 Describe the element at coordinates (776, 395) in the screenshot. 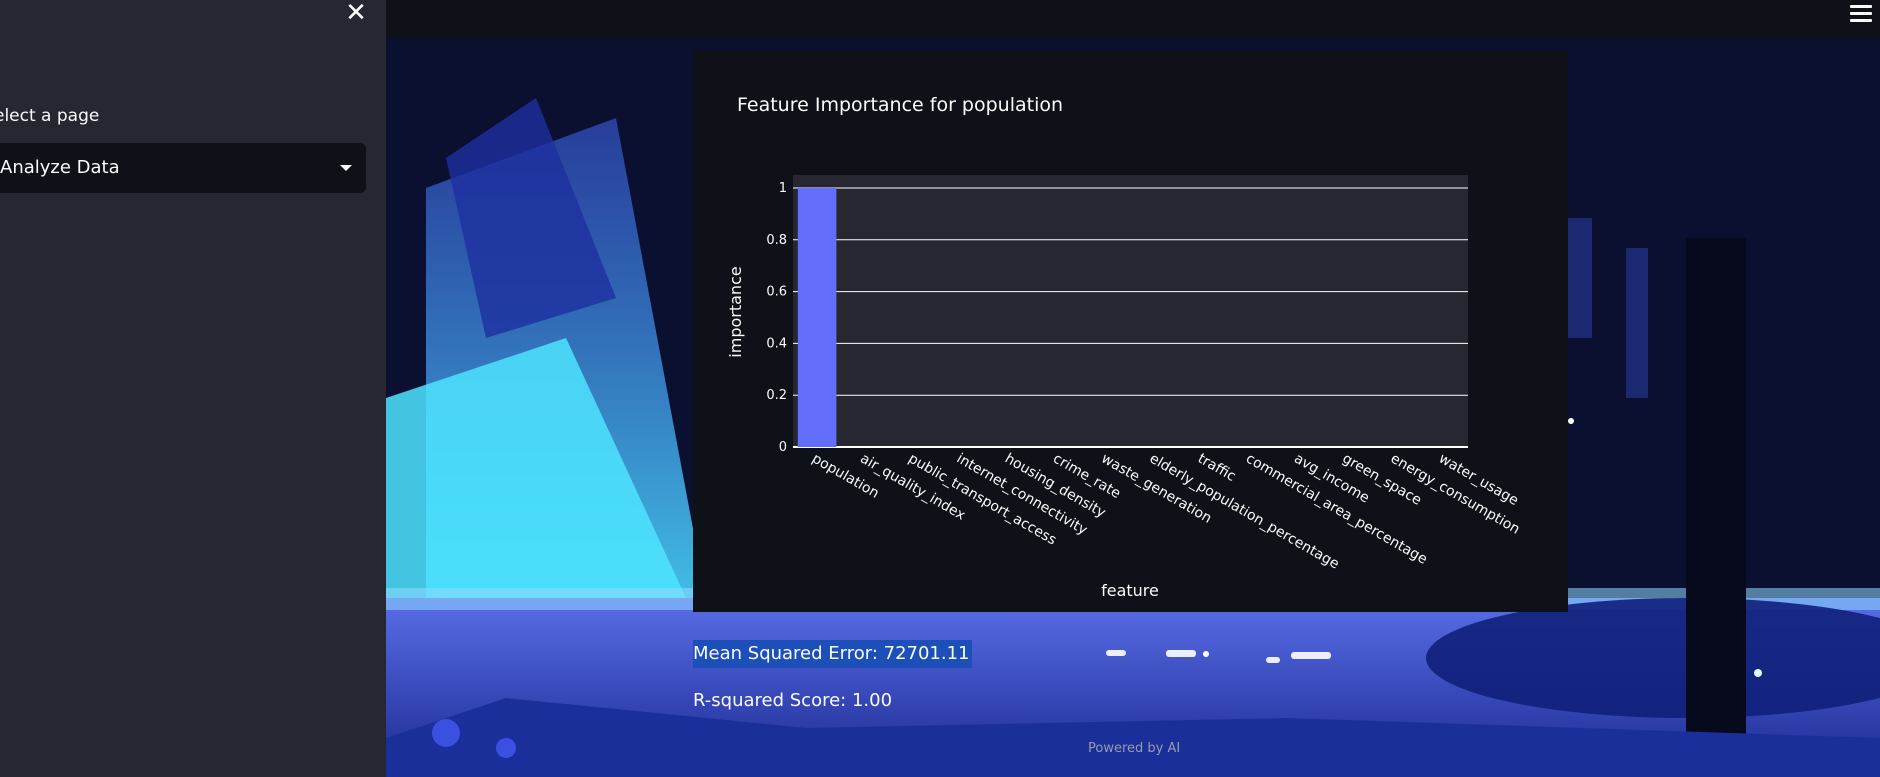

I see `y-tick-label: 0.2` at that location.